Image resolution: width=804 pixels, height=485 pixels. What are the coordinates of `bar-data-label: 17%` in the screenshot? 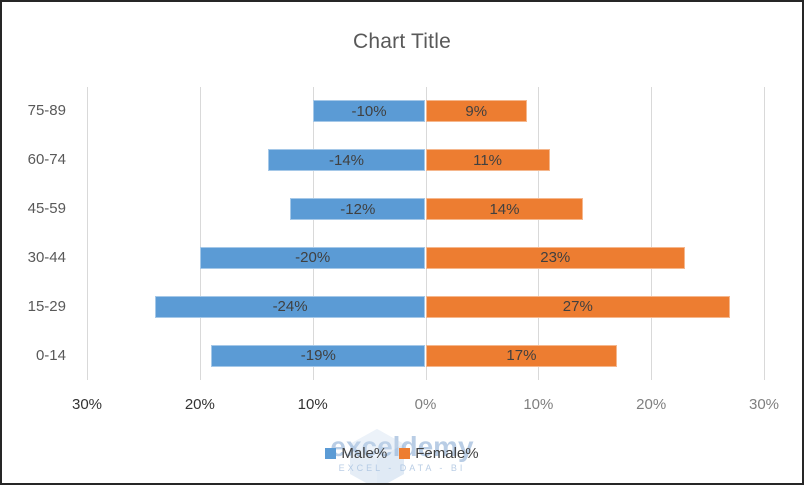 It's located at (521, 356).